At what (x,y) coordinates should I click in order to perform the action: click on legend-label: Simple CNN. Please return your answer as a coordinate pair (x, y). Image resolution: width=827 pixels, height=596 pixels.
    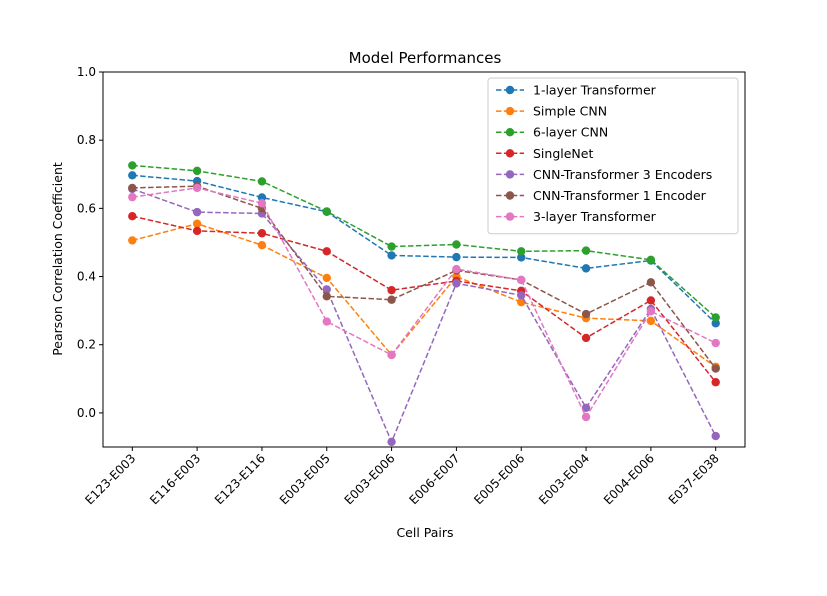
    Looking at the image, I should click on (570, 111).